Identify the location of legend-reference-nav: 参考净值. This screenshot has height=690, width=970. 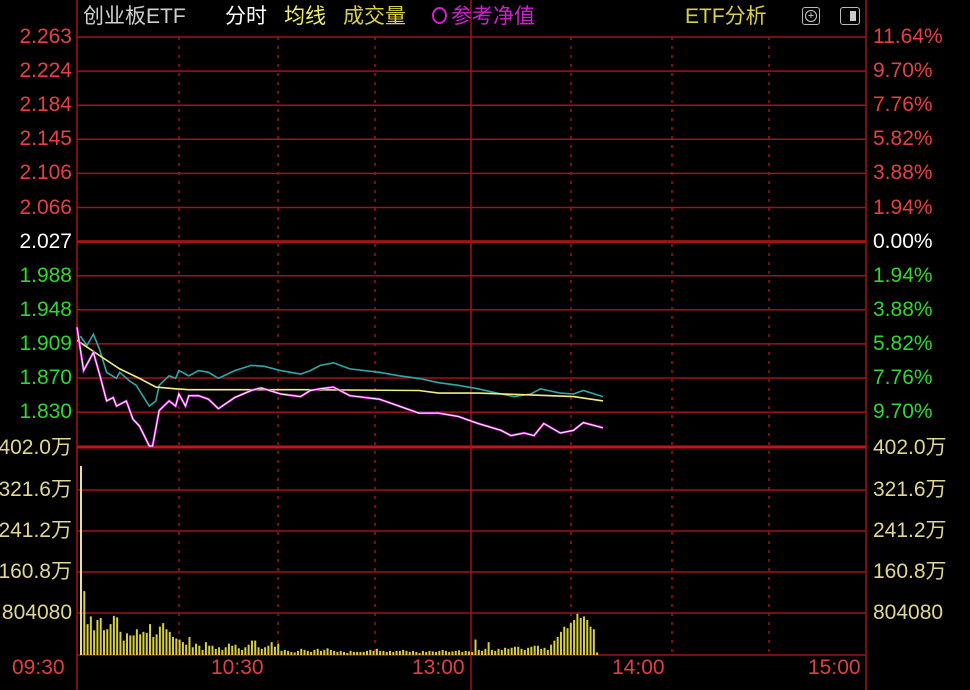
(483, 17).